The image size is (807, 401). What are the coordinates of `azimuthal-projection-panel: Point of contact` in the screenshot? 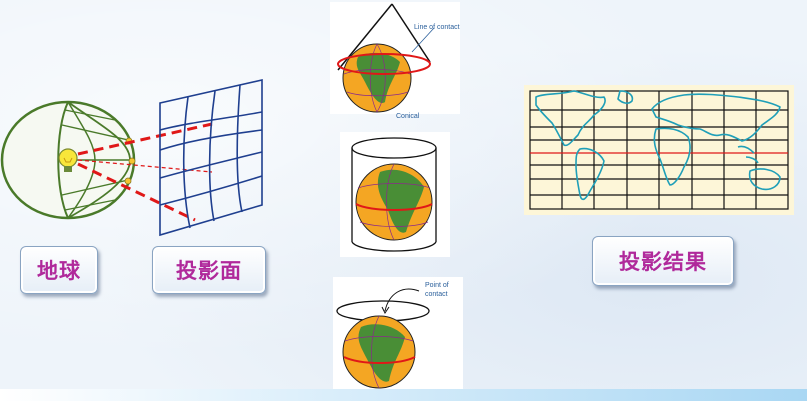 It's located at (398, 334).